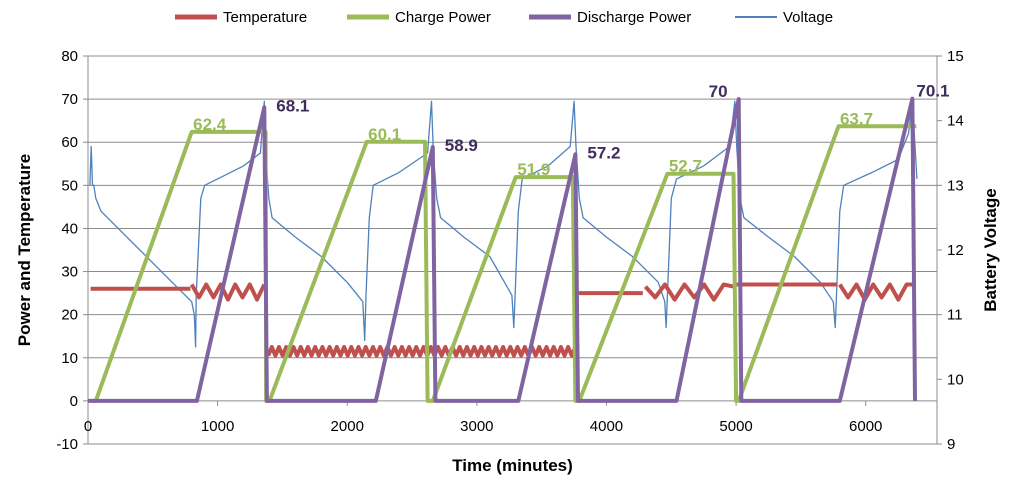 This screenshot has width=1011, height=483. Describe the element at coordinates (955, 185) in the screenshot. I see `y2-tick-label: 13` at that location.